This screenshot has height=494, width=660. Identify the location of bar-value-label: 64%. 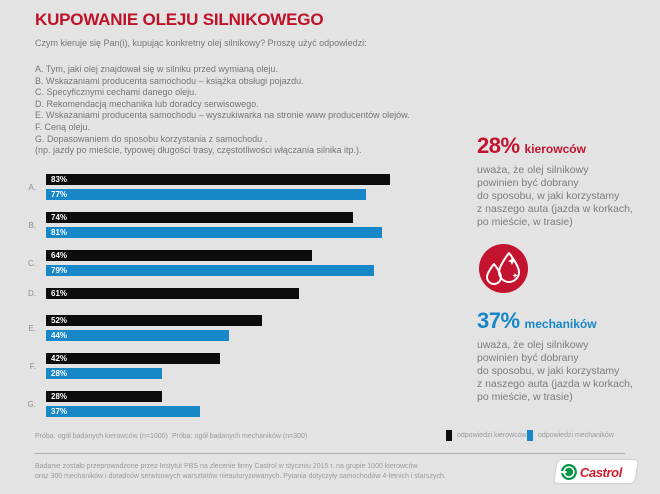
(59, 255).